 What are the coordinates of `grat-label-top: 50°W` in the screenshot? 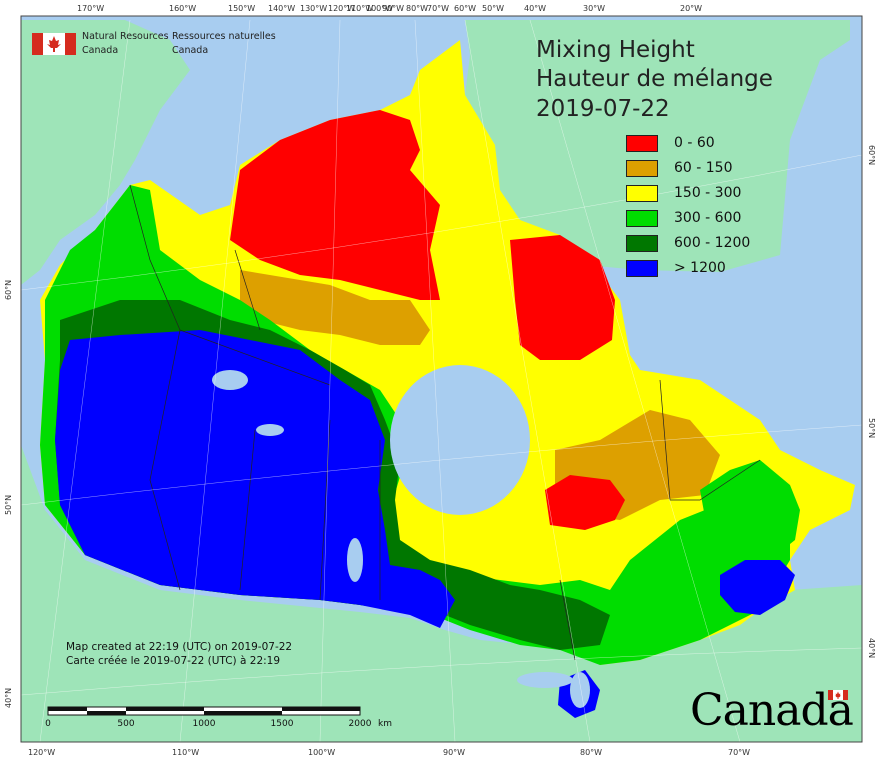 It's located at (493, 8).